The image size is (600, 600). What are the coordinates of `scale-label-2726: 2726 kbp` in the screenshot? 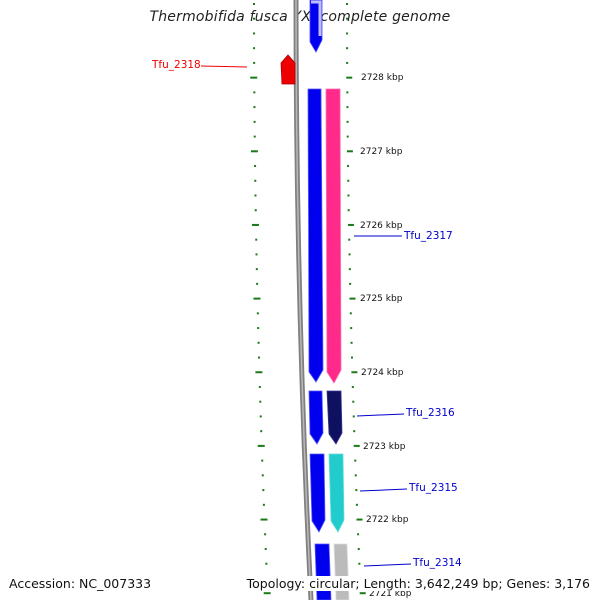 It's located at (381, 226).